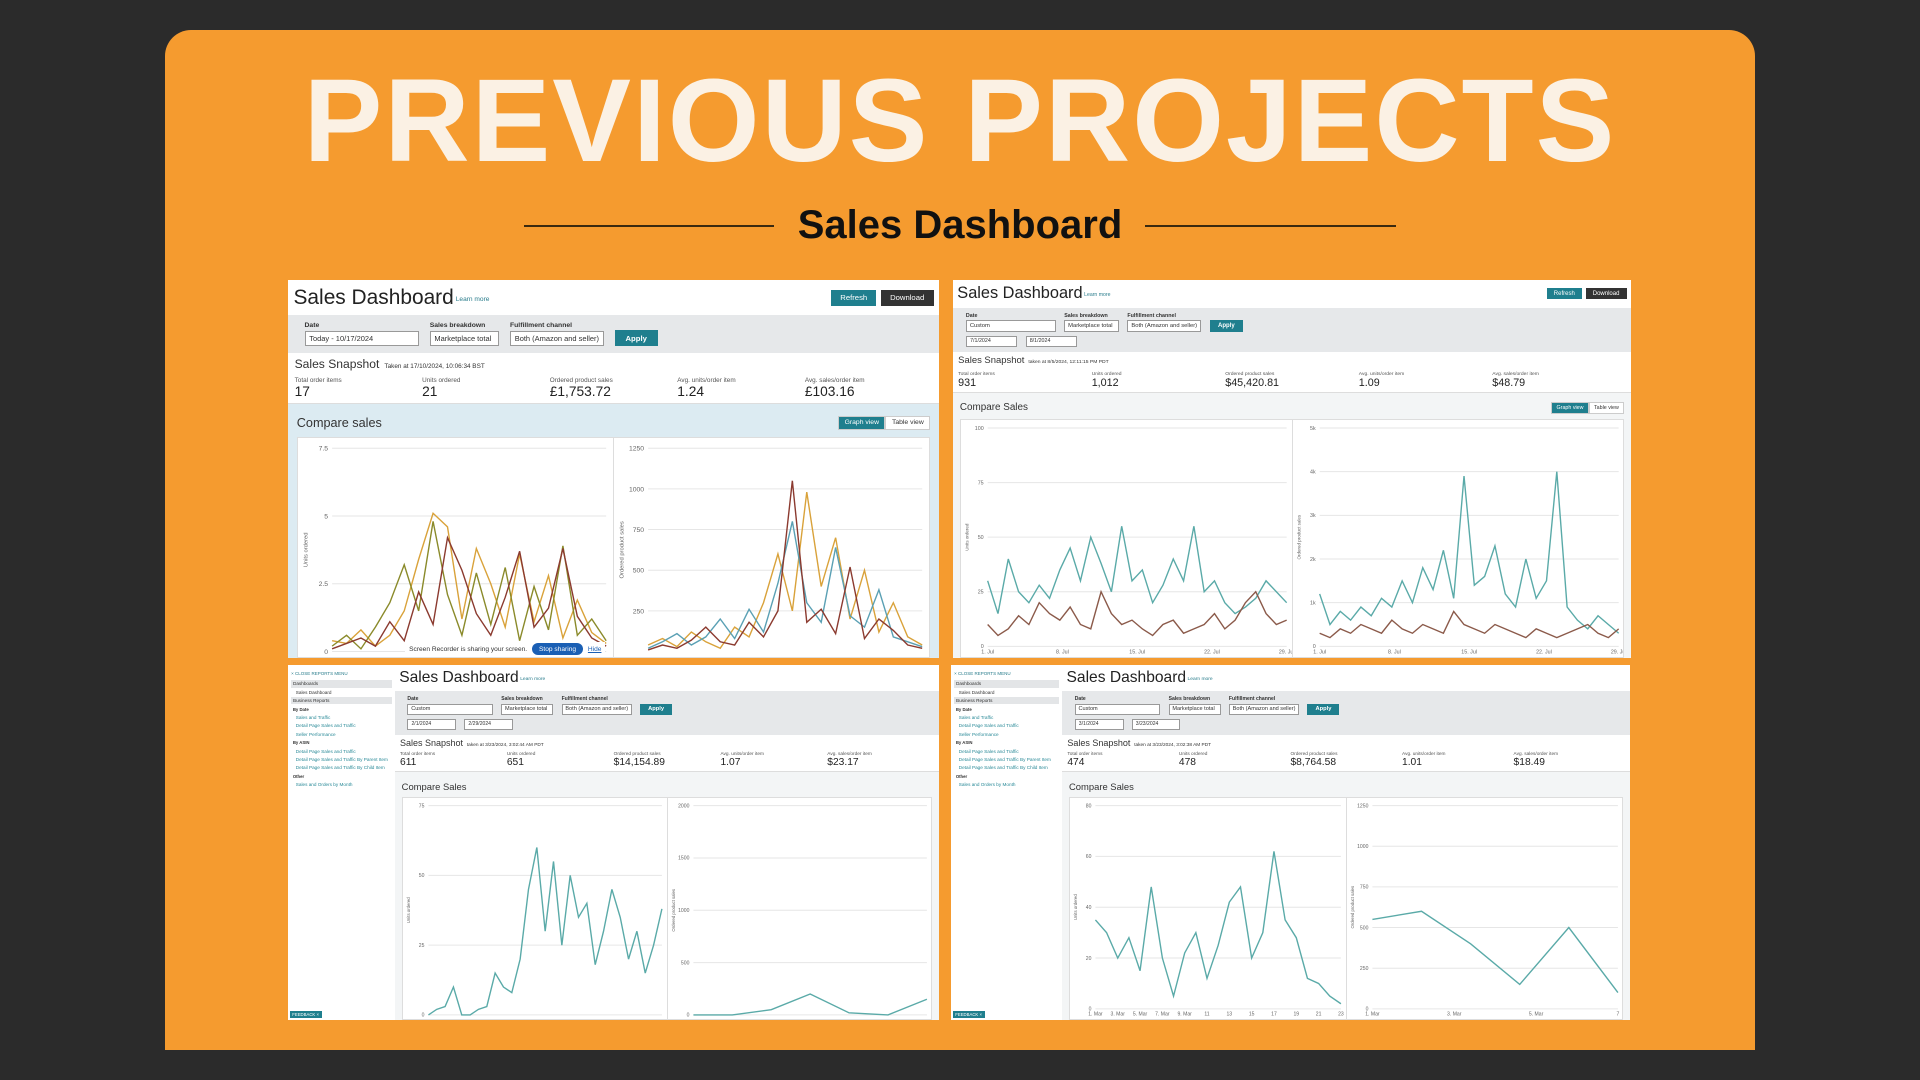 The width and height of the screenshot is (1920, 1080). I want to click on views: Graph view Table view, so click(884, 422).